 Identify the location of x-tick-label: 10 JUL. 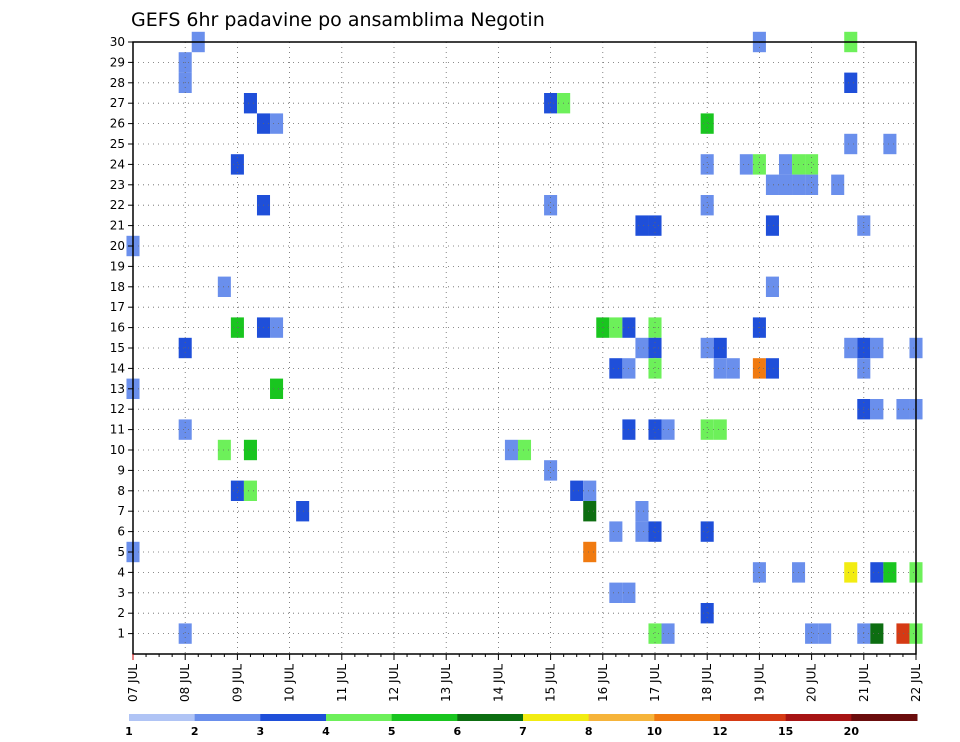
(290, 683).